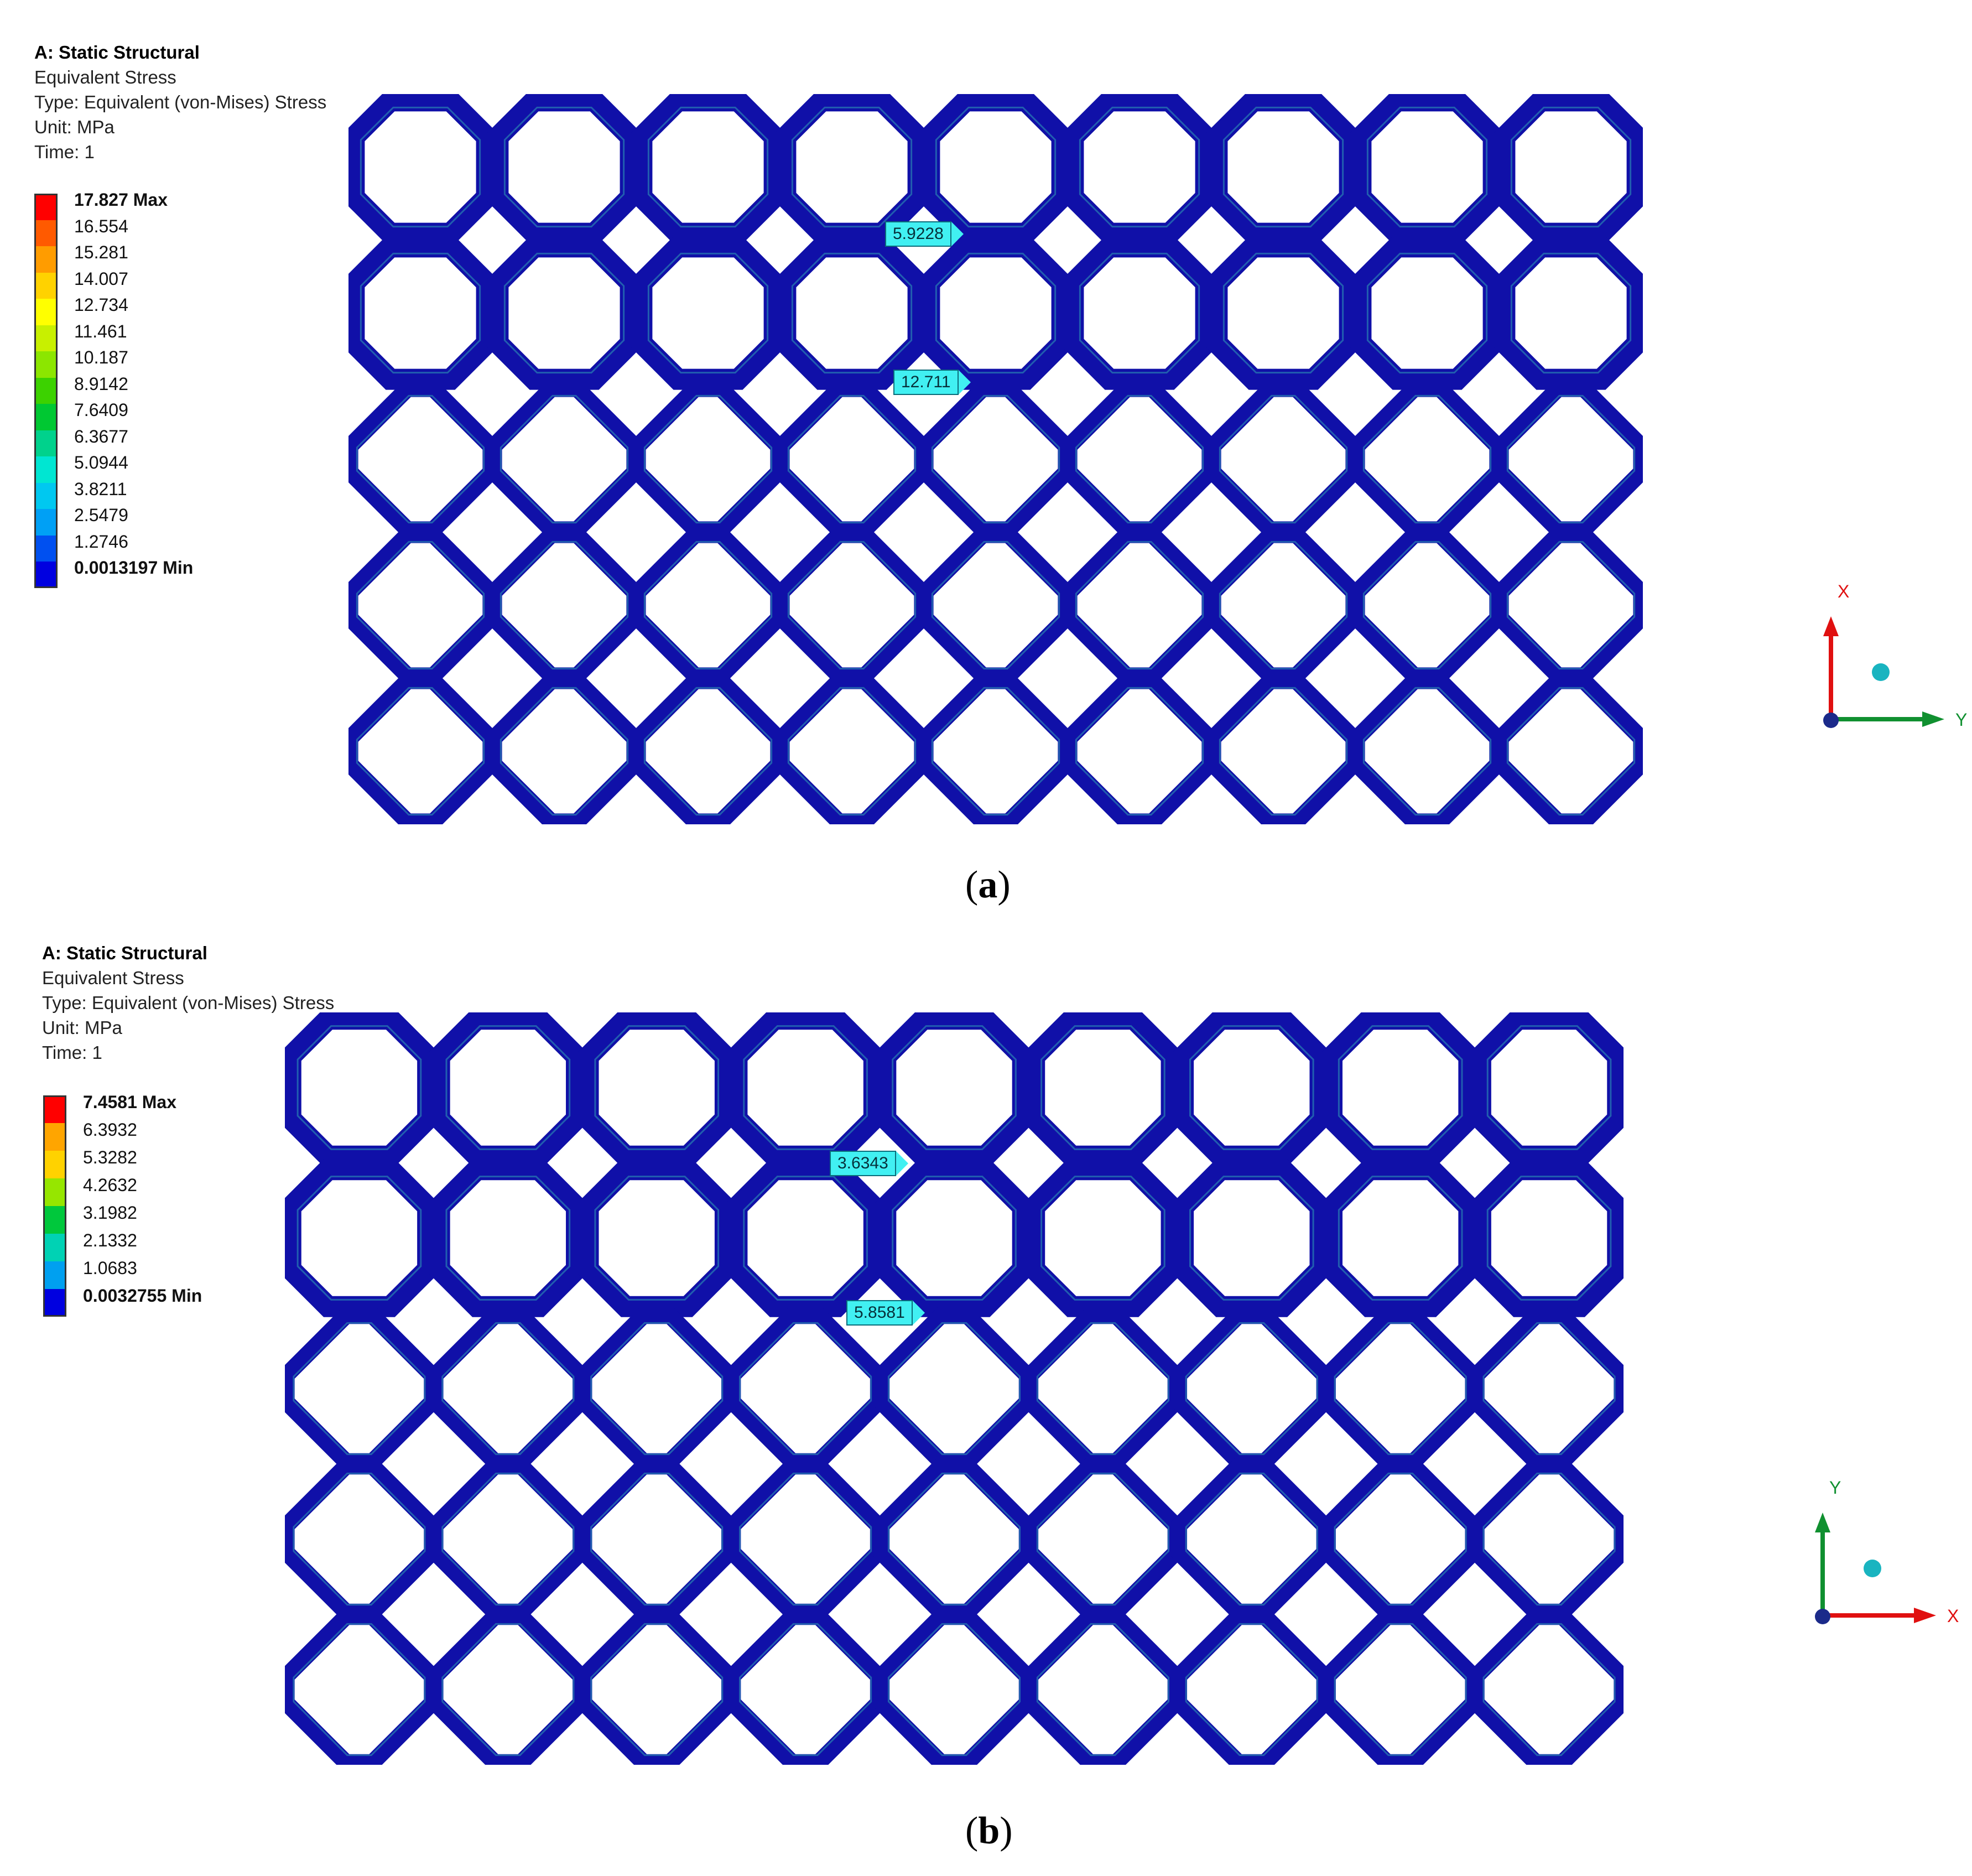  I want to click on probe-label: 12.711, so click(932, 382).